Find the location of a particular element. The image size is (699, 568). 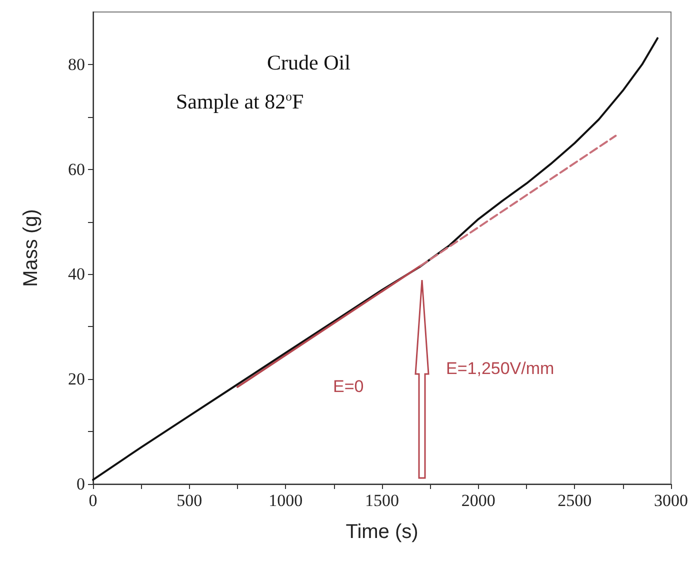

y-tick-label: 20 is located at coordinates (76, 379).